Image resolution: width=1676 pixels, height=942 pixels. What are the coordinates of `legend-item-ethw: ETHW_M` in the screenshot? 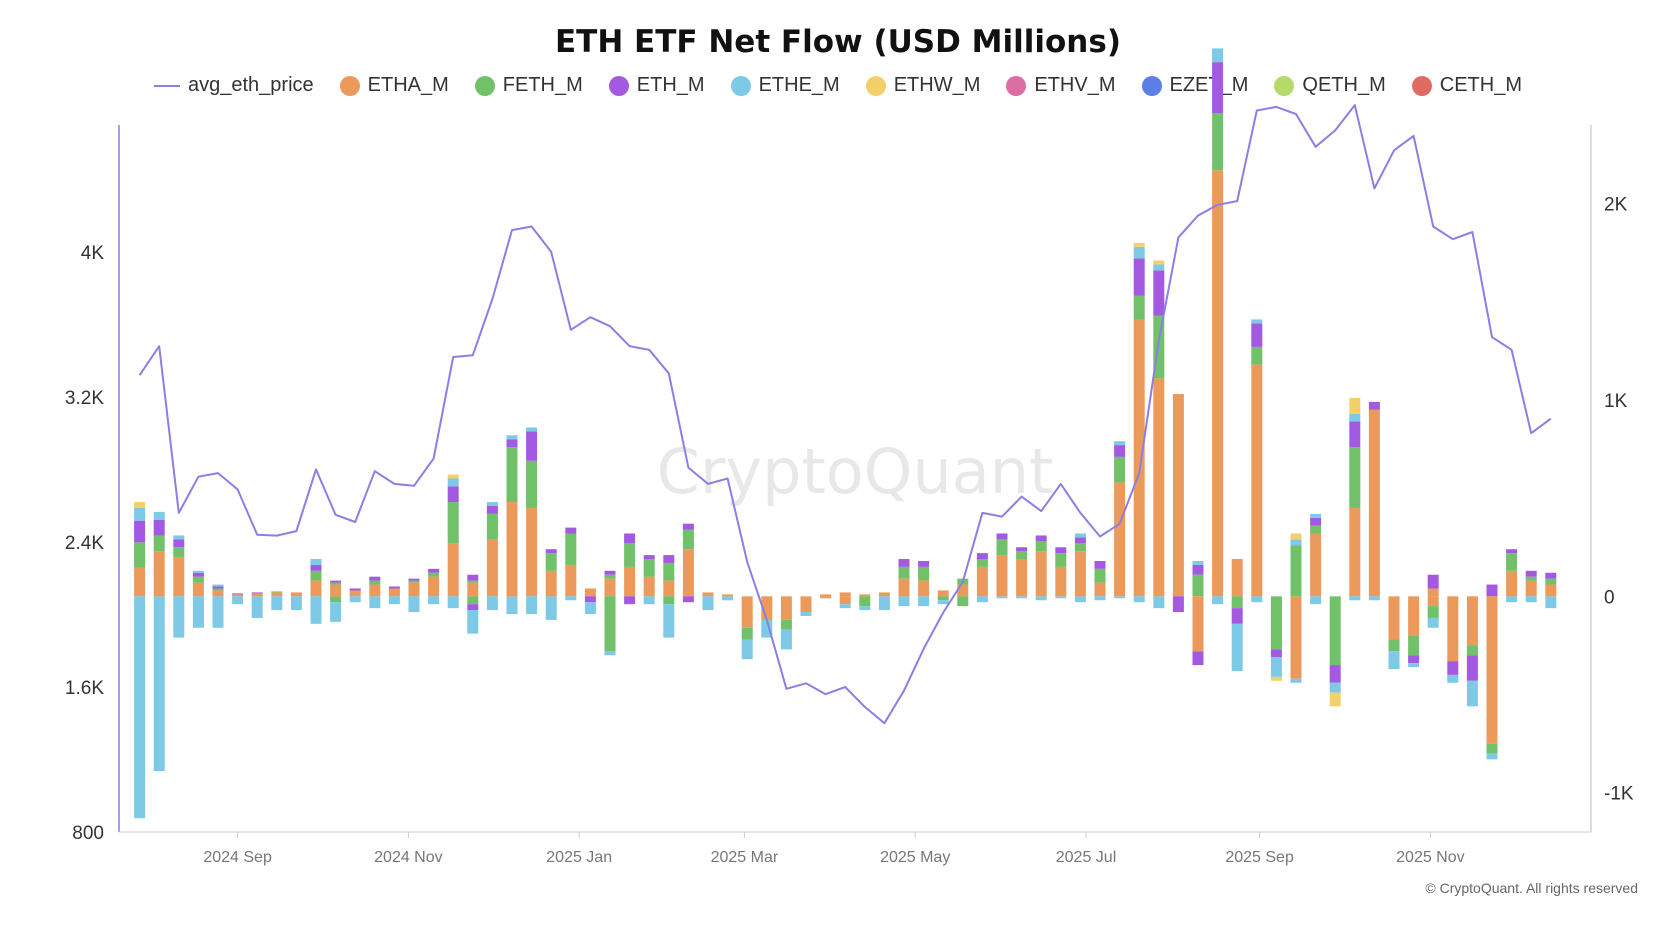 It's located at (922, 85).